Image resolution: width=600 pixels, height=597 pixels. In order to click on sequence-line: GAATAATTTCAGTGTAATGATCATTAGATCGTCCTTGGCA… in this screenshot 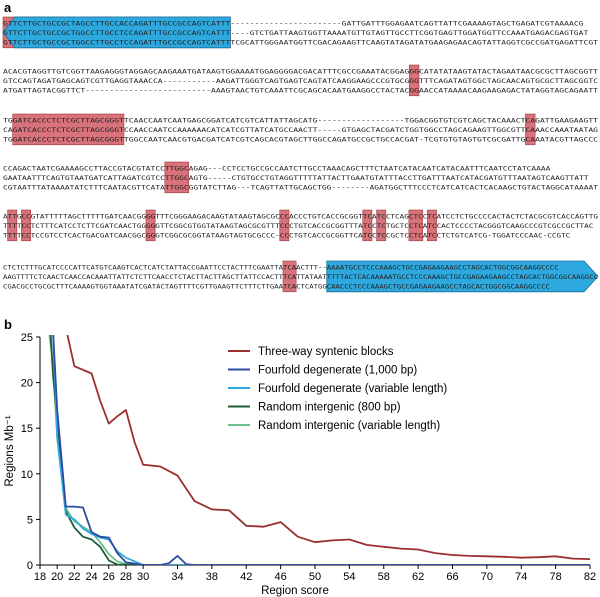, I will do `click(296, 178)`.